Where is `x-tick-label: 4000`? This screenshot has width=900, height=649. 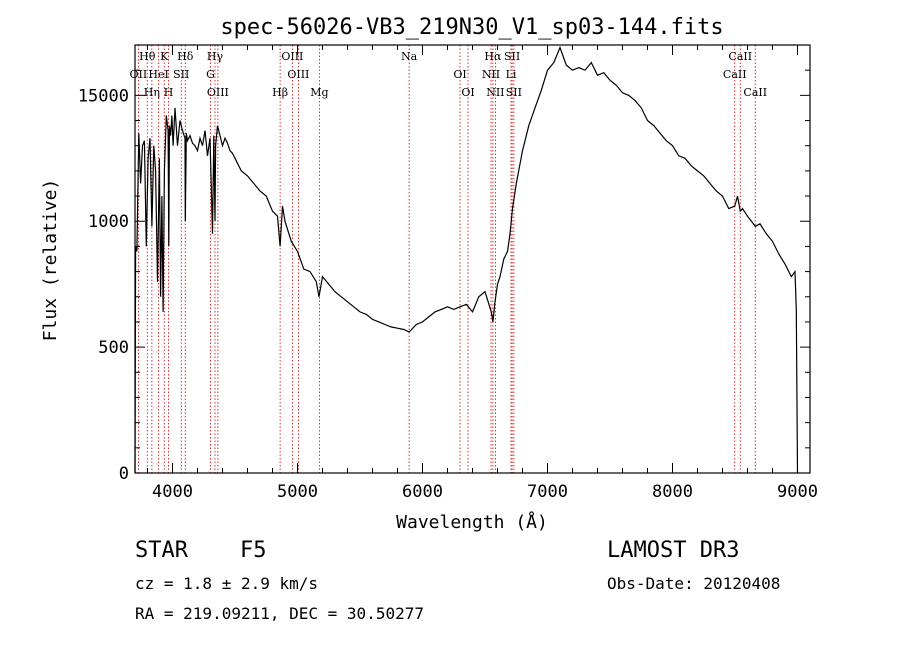
x-tick-label: 4000 is located at coordinates (172, 492).